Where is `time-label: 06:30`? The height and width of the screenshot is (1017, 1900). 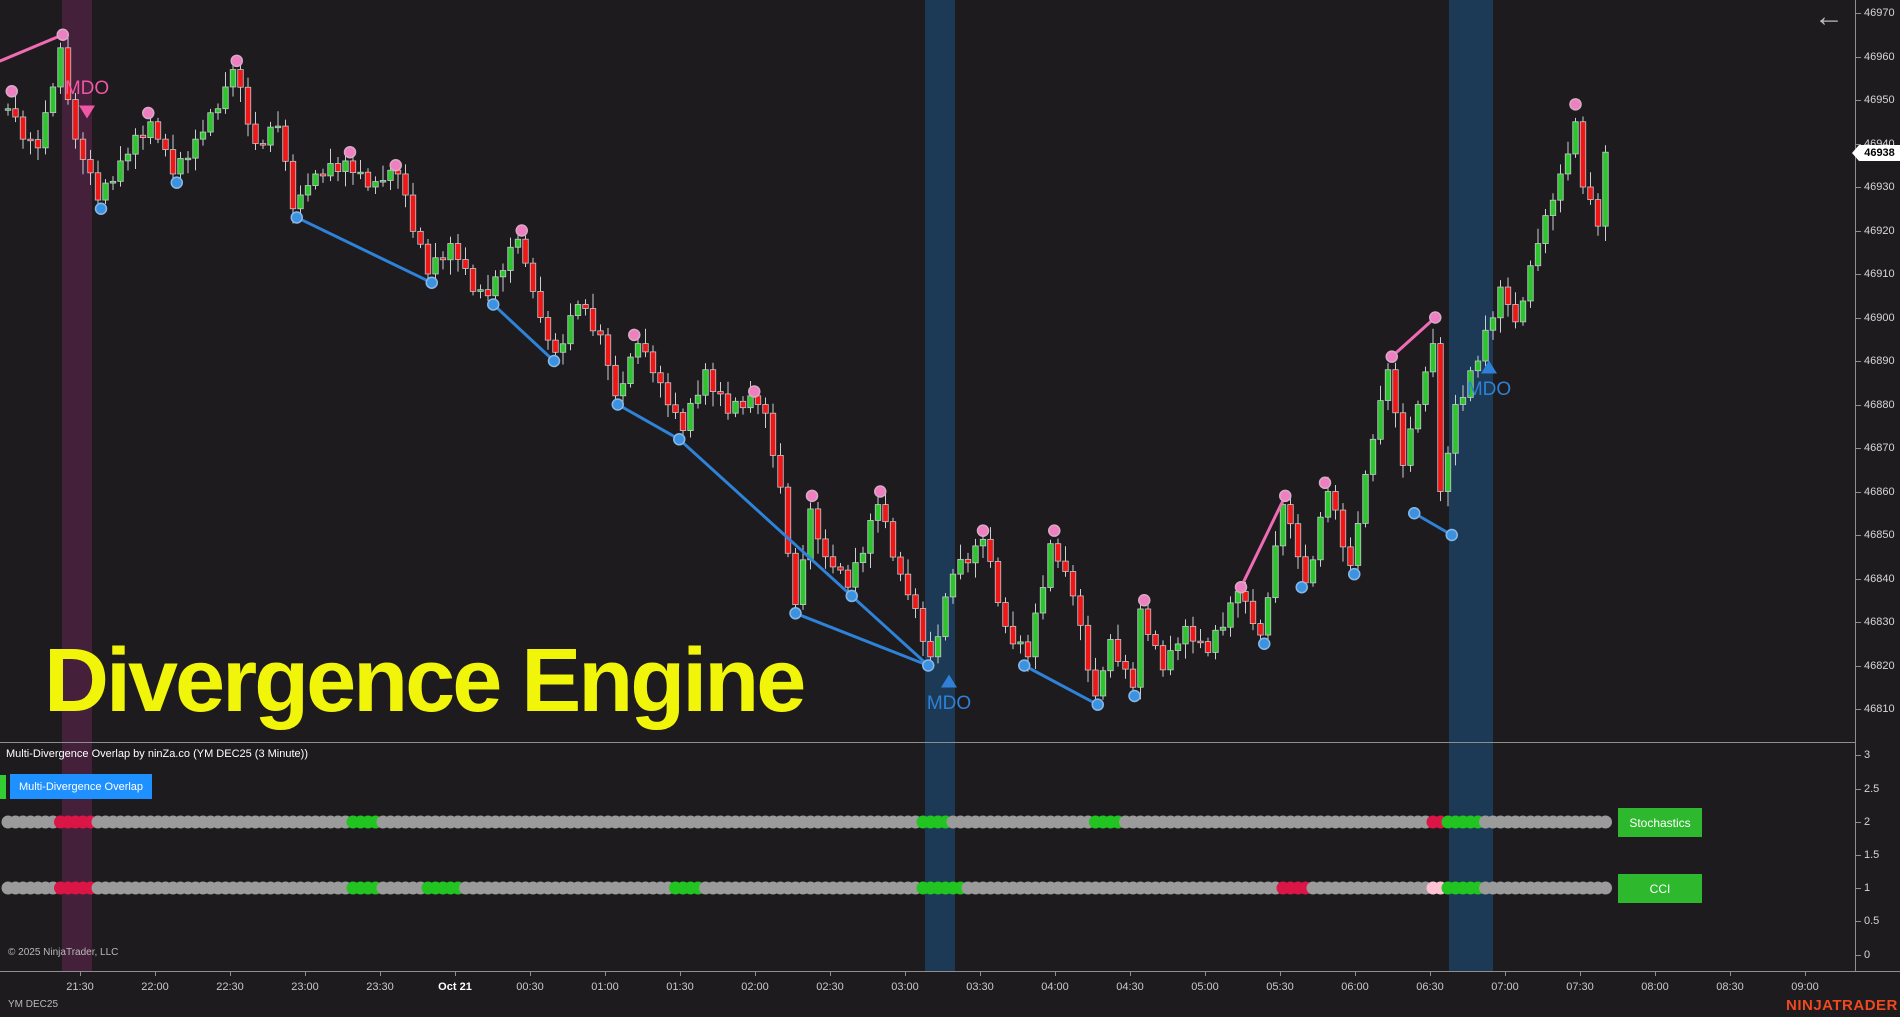 time-label: 06:30 is located at coordinates (1430, 987).